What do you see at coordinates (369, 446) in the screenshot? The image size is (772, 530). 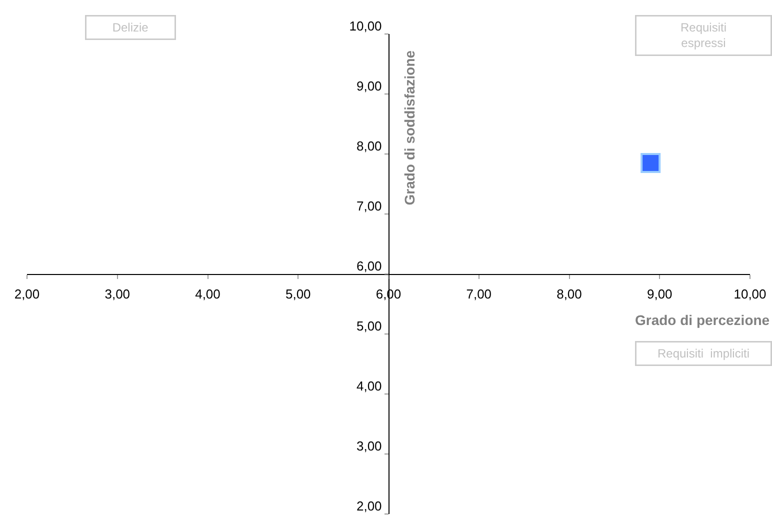 I see `y-tick-label: 3,00` at bounding box center [369, 446].